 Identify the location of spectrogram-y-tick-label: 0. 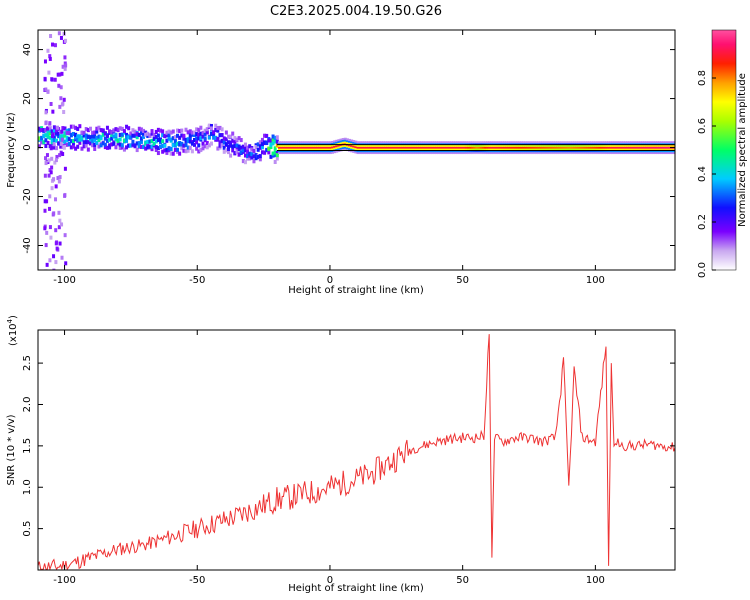
(27, 147).